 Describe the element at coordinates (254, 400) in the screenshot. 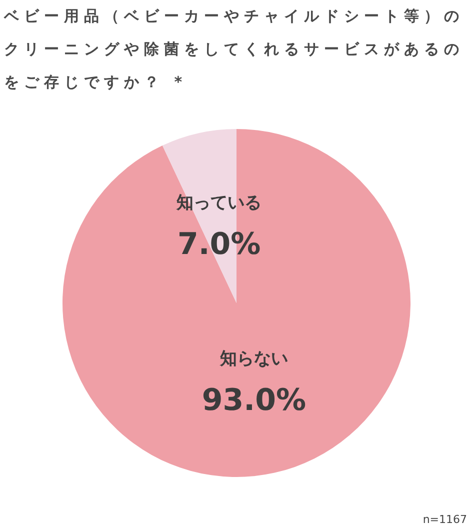

I see `data-label: 93.0%` at that location.